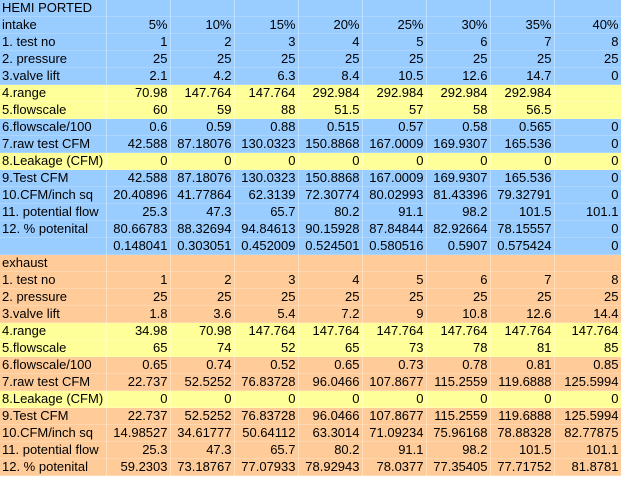 The height and width of the screenshot is (478, 621). What do you see at coordinates (458, 127) in the screenshot?
I see `data-cell: 0.58` at bounding box center [458, 127].